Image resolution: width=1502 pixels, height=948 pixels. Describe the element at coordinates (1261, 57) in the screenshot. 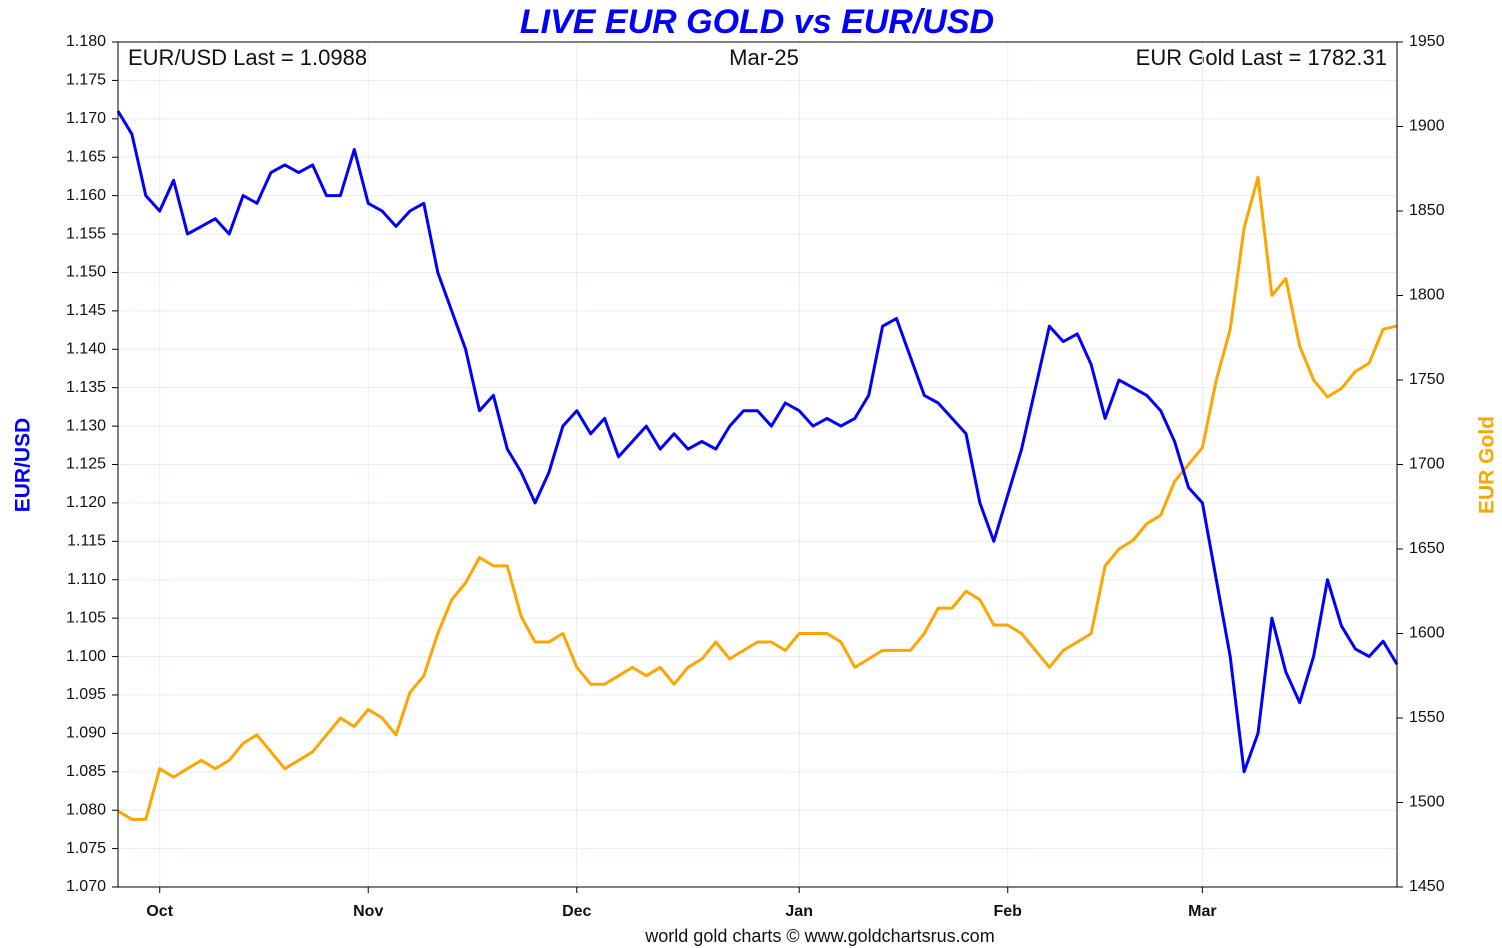

I see `annotation: EUR Gold Last = 1782.31` at that location.